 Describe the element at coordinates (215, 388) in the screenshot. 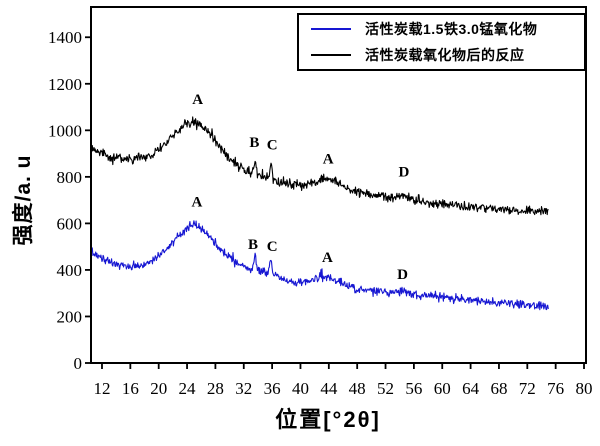

I see `x-tick-label: 28` at that location.